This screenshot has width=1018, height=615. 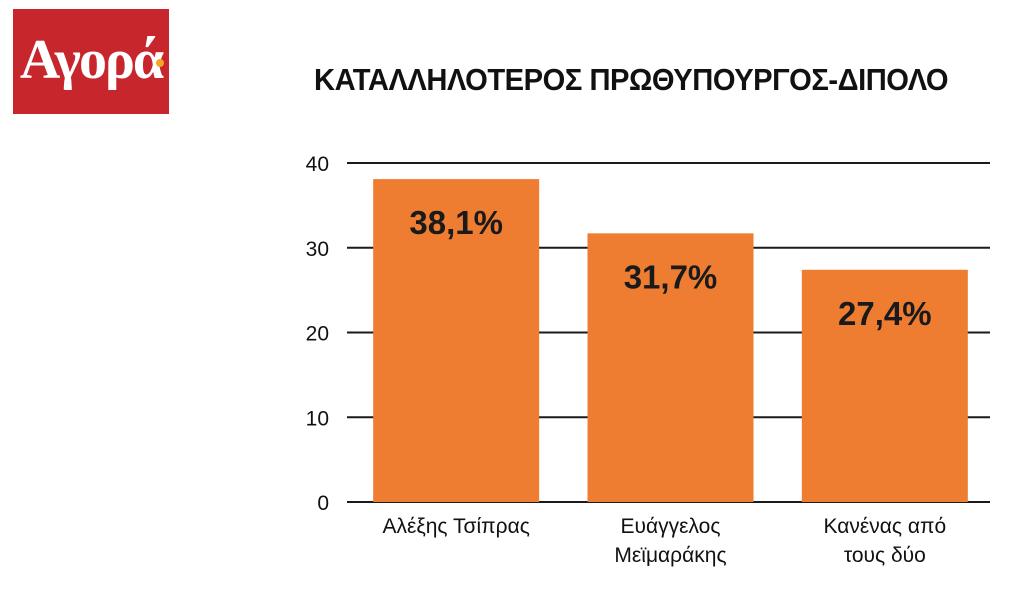 What do you see at coordinates (884, 526) in the screenshot?
I see `x-category-label: Κανένας από` at bounding box center [884, 526].